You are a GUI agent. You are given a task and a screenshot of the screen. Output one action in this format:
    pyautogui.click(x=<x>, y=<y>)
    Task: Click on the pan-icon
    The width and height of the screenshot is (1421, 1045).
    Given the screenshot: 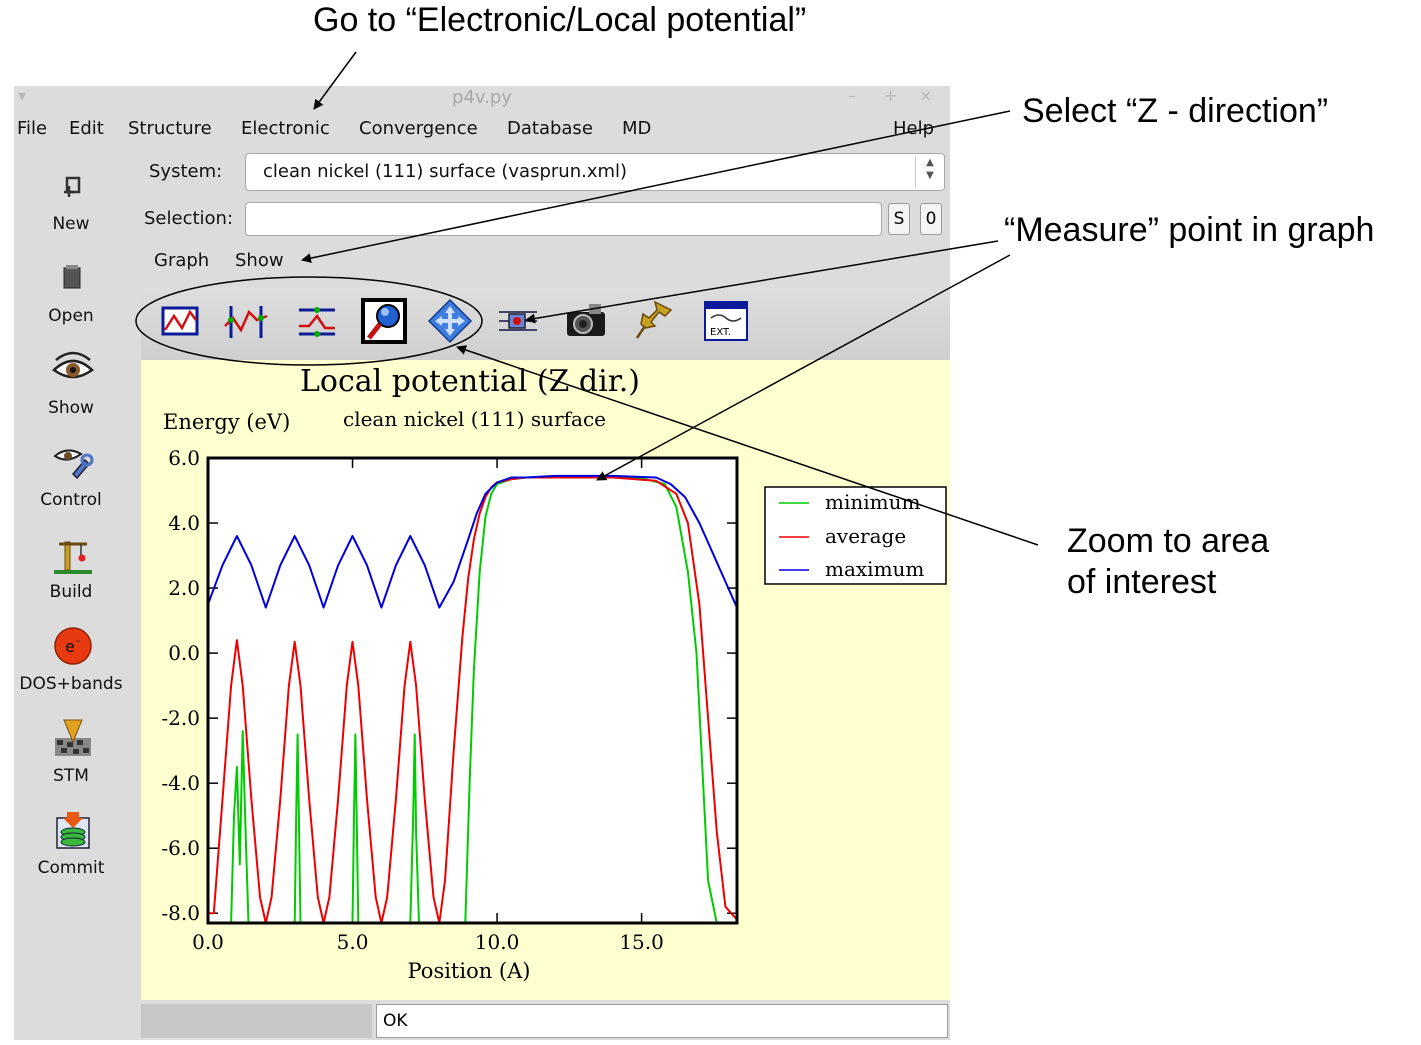 What is the action you would take?
    pyautogui.click(x=450, y=321)
    